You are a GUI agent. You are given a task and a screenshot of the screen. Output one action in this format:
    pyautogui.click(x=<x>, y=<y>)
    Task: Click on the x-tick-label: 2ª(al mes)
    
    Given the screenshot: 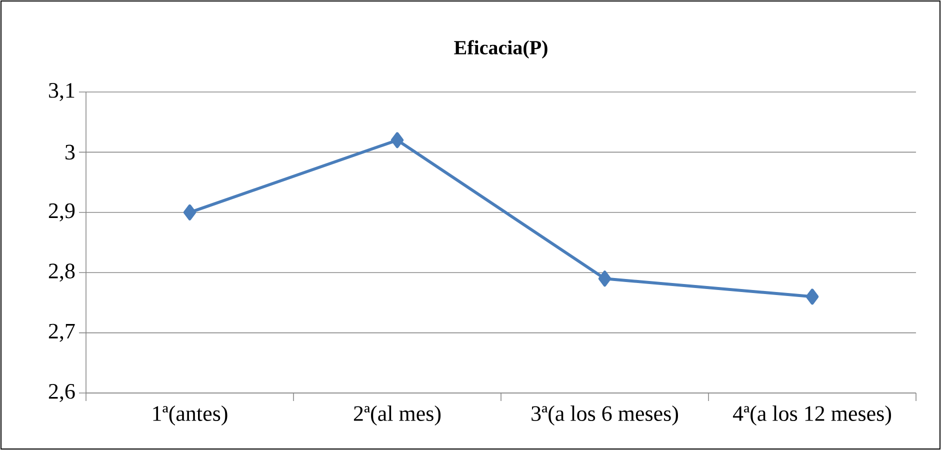 What is the action you would take?
    pyautogui.click(x=397, y=416)
    